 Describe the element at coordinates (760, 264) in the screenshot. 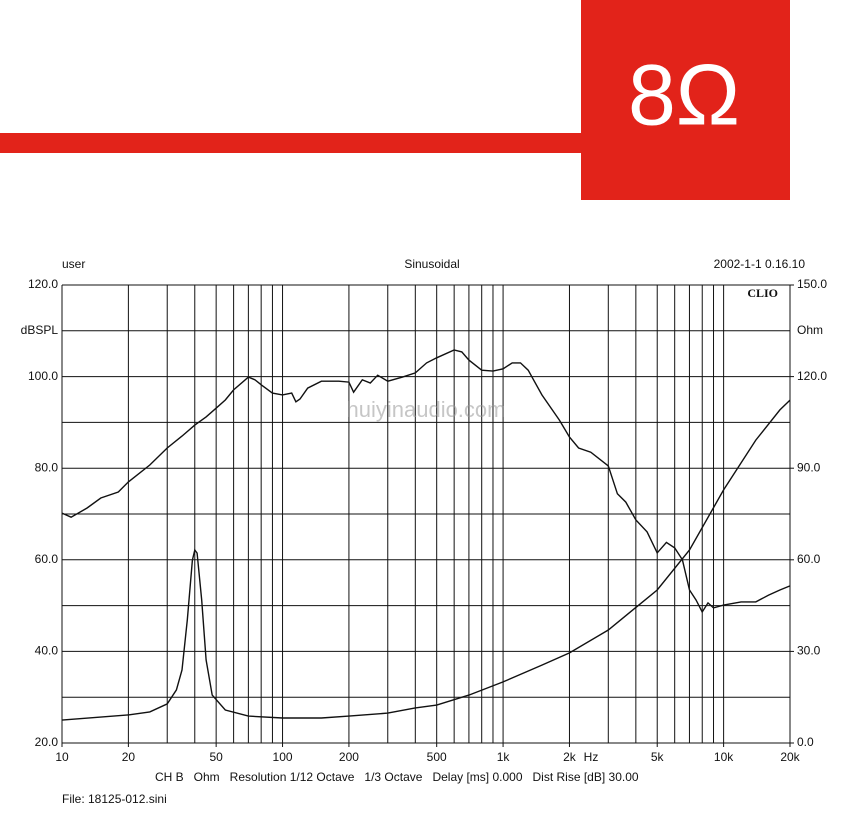

I see `header-right: 2002-1-1 0.16.10` at that location.